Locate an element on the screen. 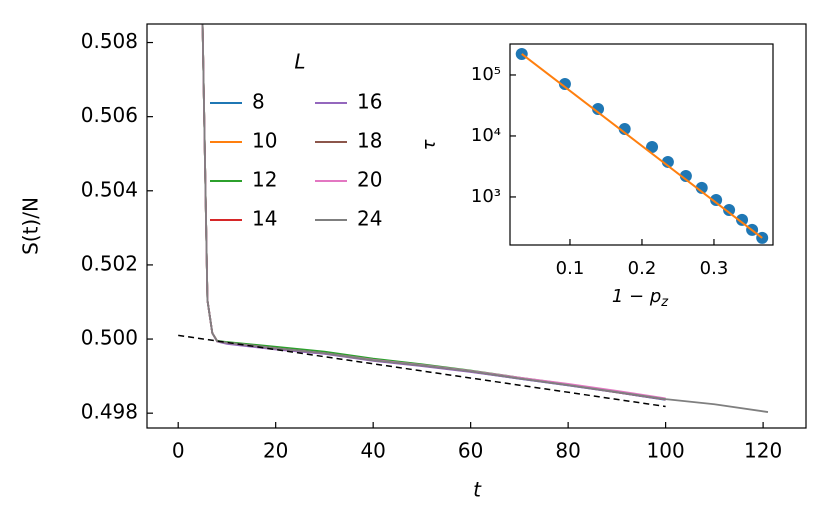 The height and width of the screenshot is (530, 831). x-tick-label: 60 is located at coordinates (470, 451).